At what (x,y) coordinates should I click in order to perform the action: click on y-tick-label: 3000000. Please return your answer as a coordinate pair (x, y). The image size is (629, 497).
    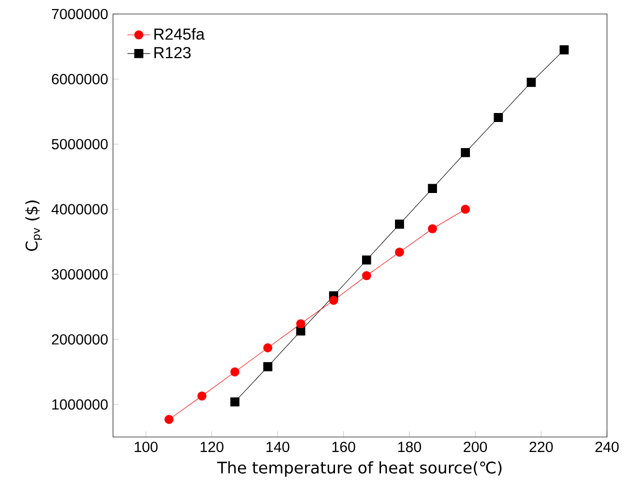
    Looking at the image, I should click on (80, 274).